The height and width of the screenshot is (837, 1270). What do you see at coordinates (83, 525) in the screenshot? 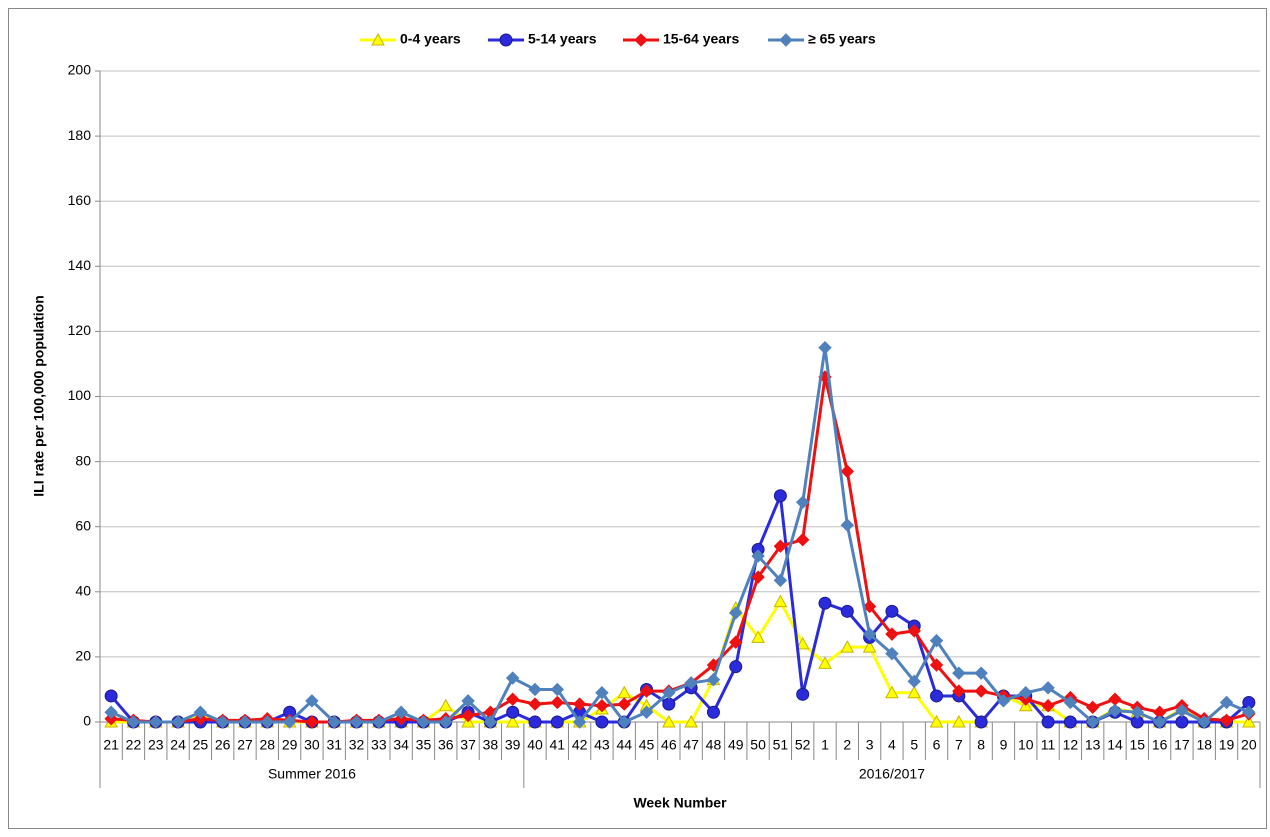
I see `y-tick-label: 60` at bounding box center [83, 525].